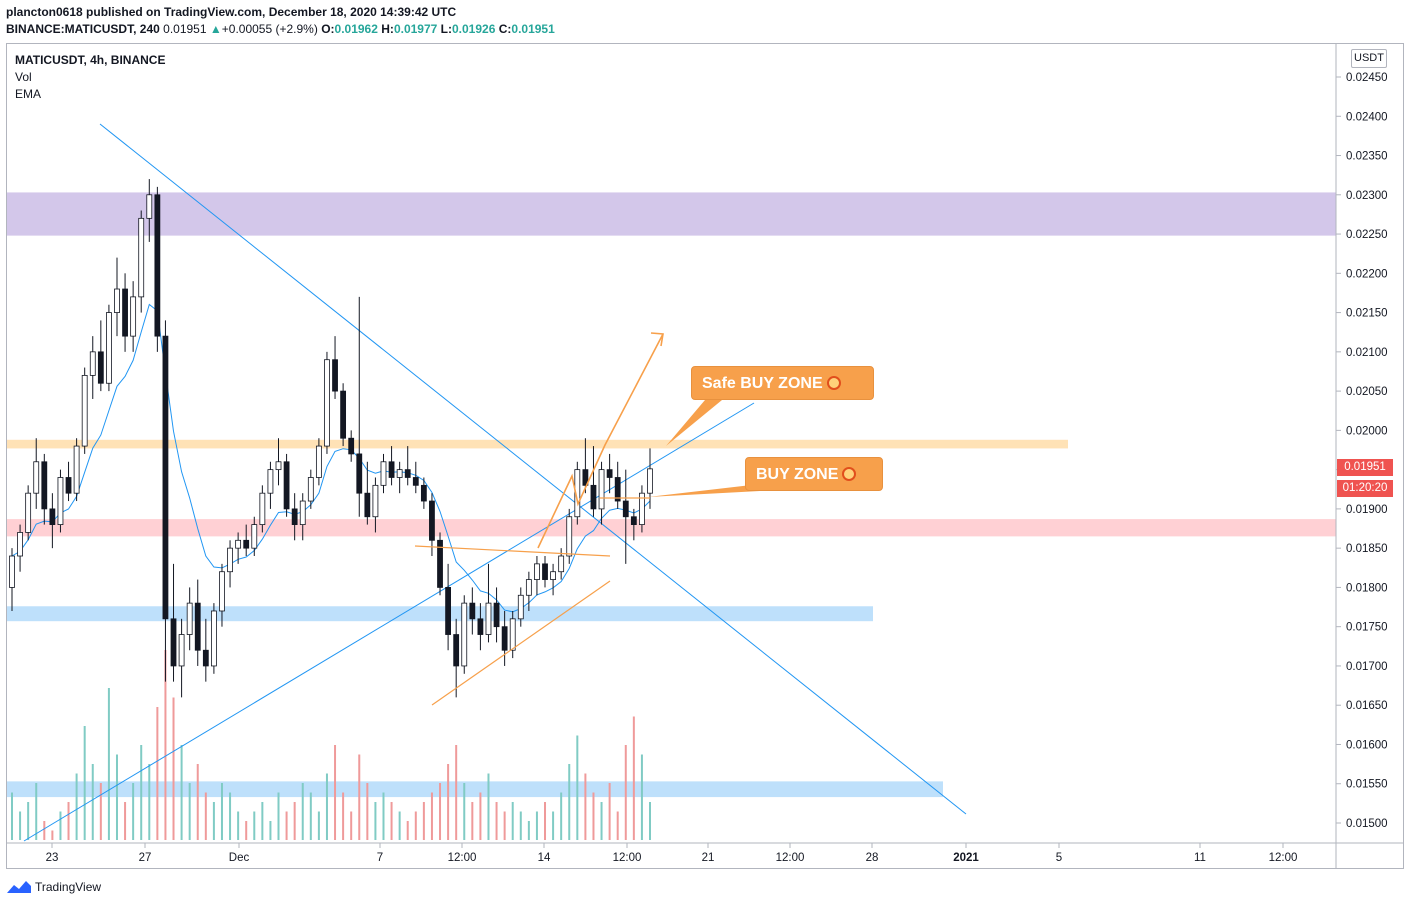 The width and height of the screenshot is (1410, 907). What do you see at coordinates (1367, 510) in the screenshot?
I see `y-tick-label: 0.01900` at bounding box center [1367, 510].